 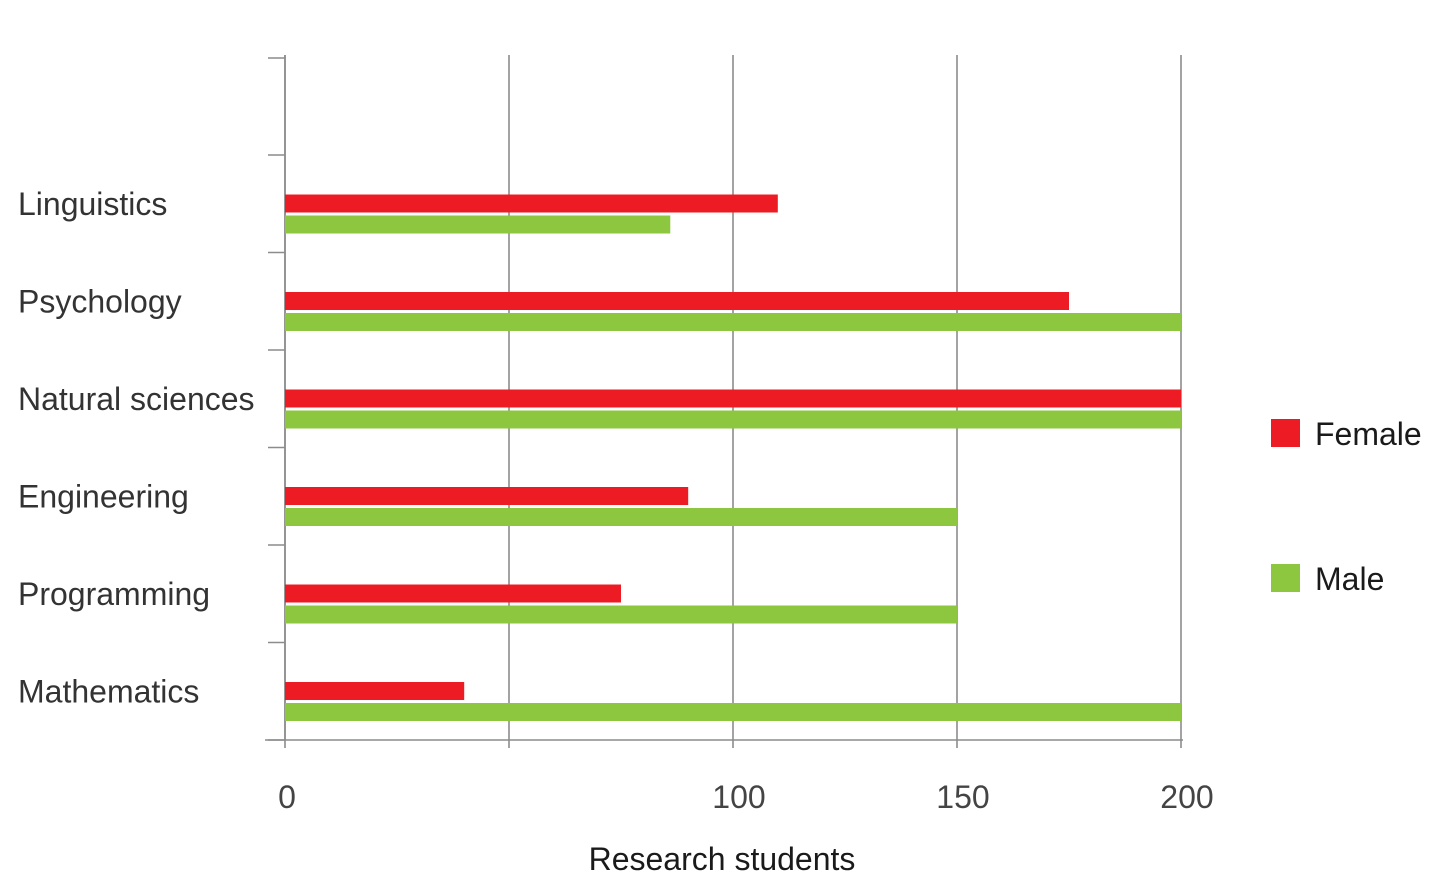 What do you see at coordinates (1285, 578) in the screenshot?
I see `legend-swatch-male` at bounding box center [1285, 578].